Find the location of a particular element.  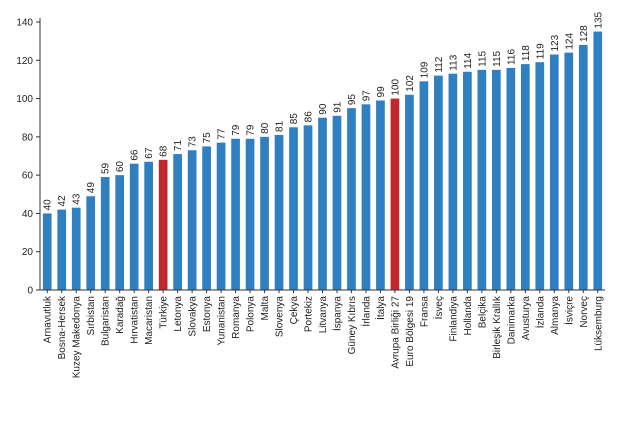

x-category-label: İtalya is located at coordinates (380, 308).